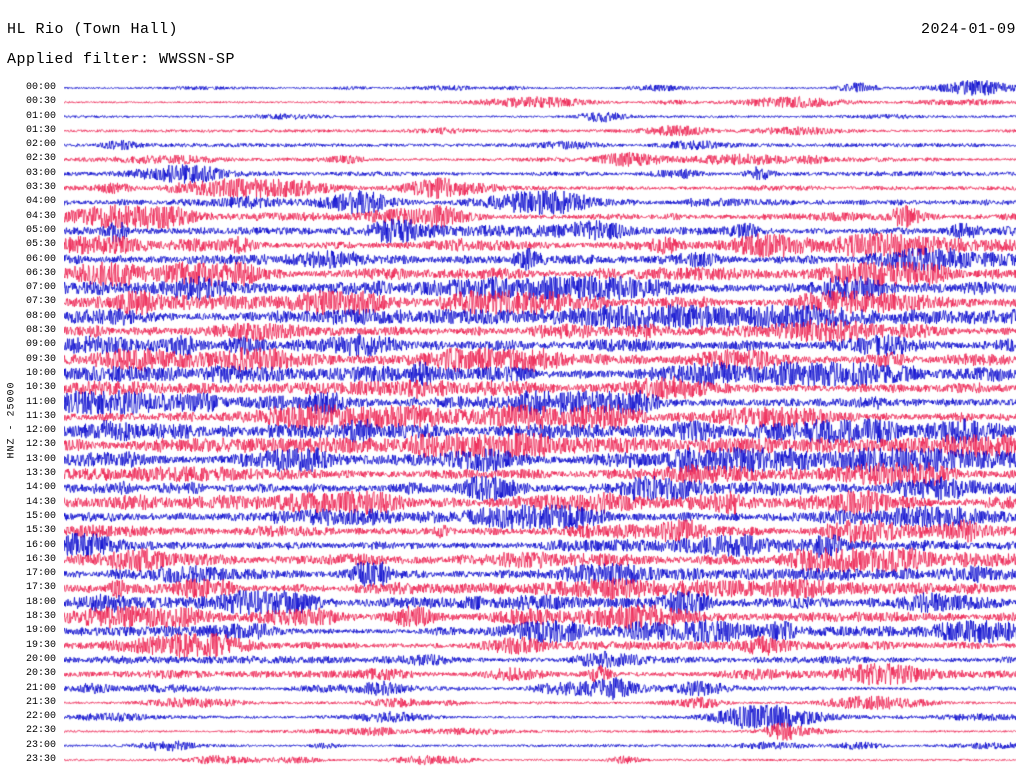  Describe the element at coordinates (40, 316) in the screenshot. I see `time-label: 08:00` at that location.